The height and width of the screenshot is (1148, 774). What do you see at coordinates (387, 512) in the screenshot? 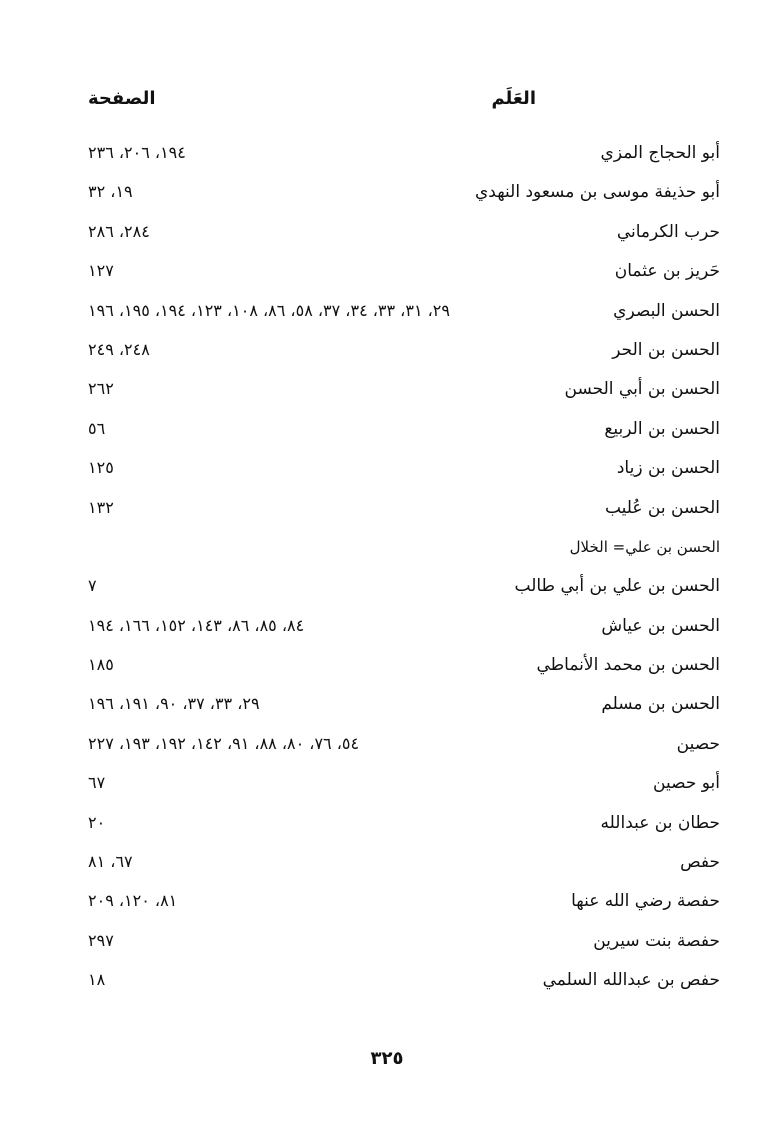
I see `index-entry: الحسن بن عُليب ١٣٢` at bounding box center [387, 512].